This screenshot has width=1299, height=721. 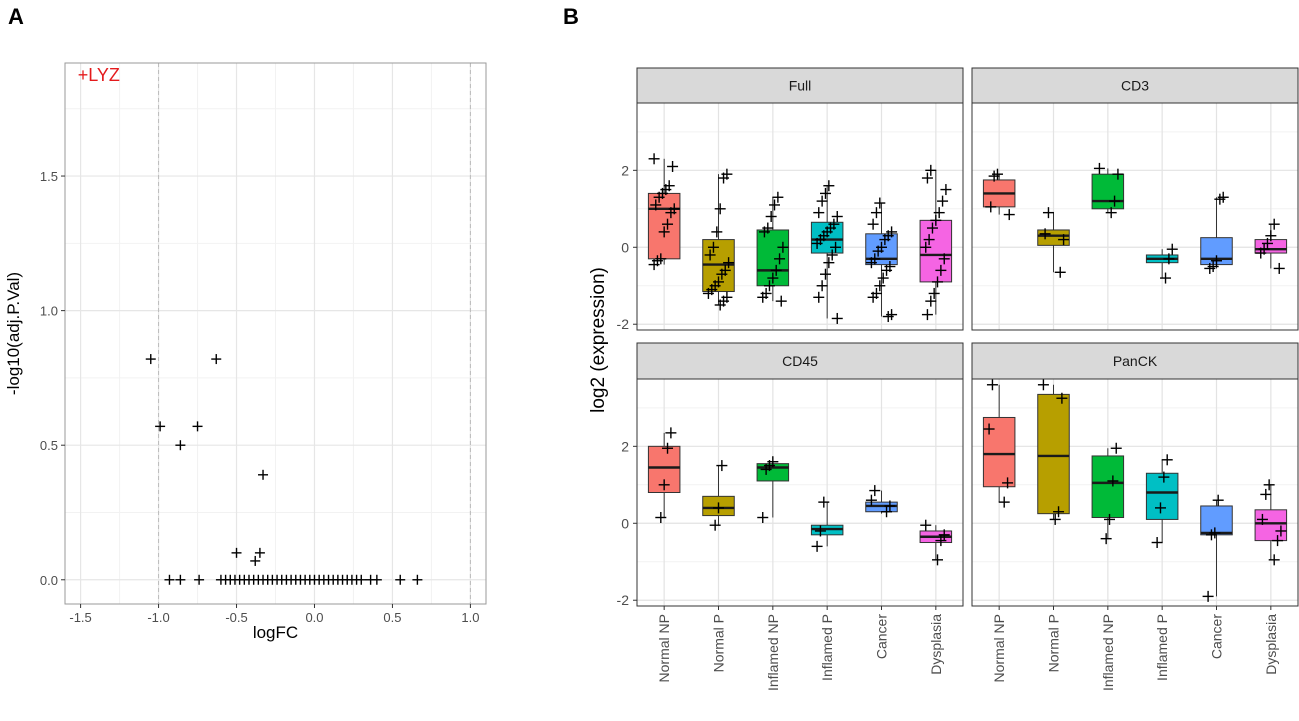 I want to click on x-tick-label: 0.0, so click(x=314, y=617).